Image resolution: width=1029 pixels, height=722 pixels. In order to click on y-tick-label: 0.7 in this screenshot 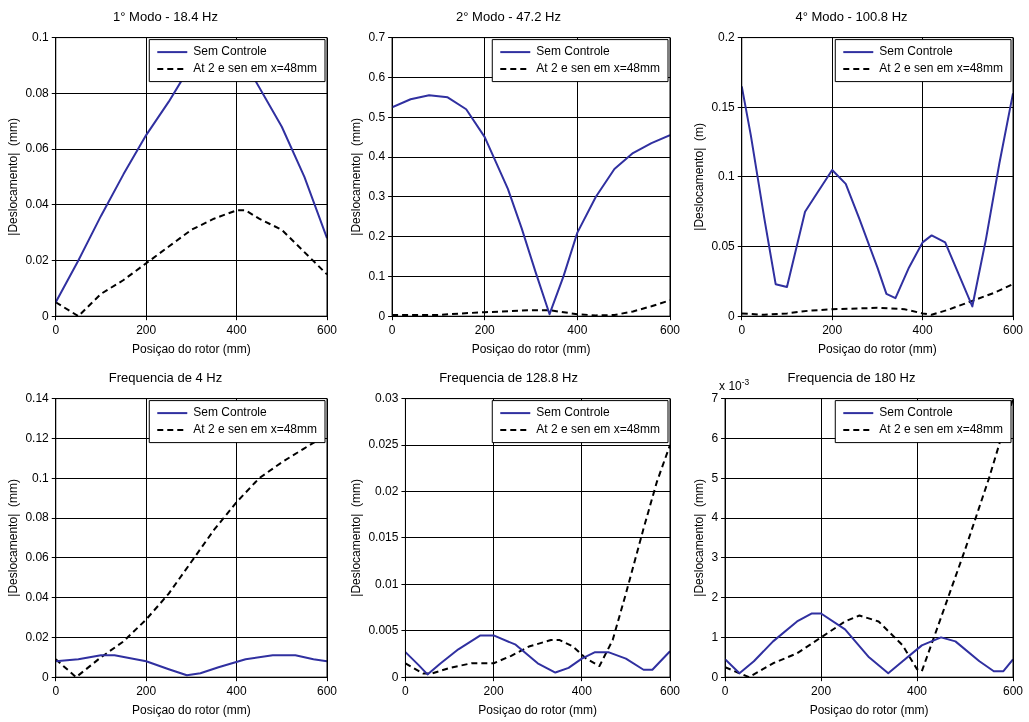, I will do `click(377, 36)`.